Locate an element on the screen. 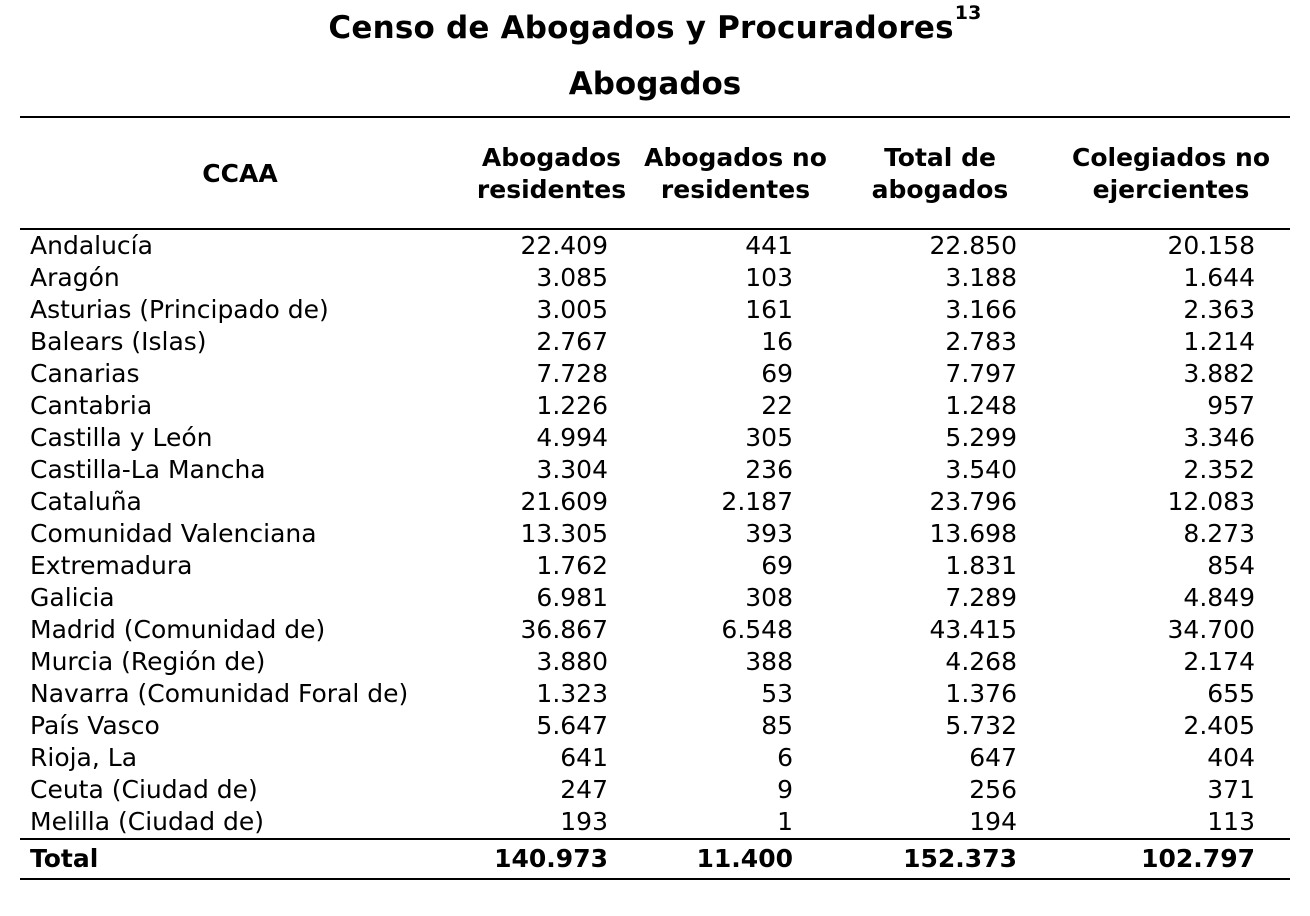  table-row: Galicia 6.981 308 7.289 4.849 is located at coordinates (655, 598).